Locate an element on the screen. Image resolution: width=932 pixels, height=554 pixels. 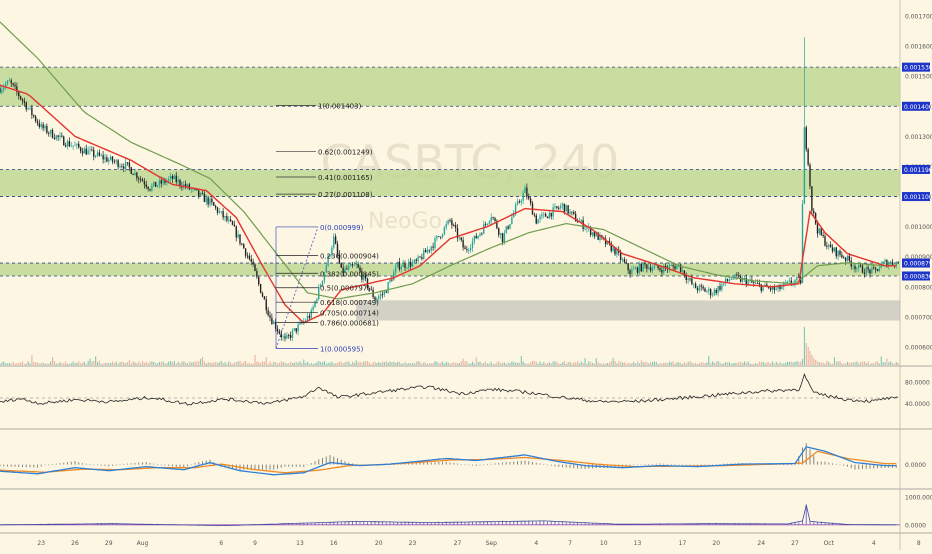
pane-mfi is located at coordinates (450, 511).